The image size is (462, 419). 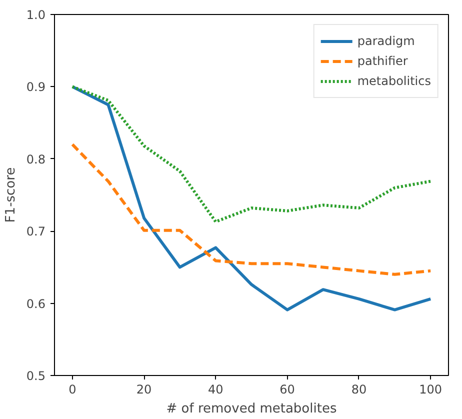 What do you see at coordinates (36, 231) in the screenshot?
I see `y-tick-label: 0.7` at bounding box center [36, 231].